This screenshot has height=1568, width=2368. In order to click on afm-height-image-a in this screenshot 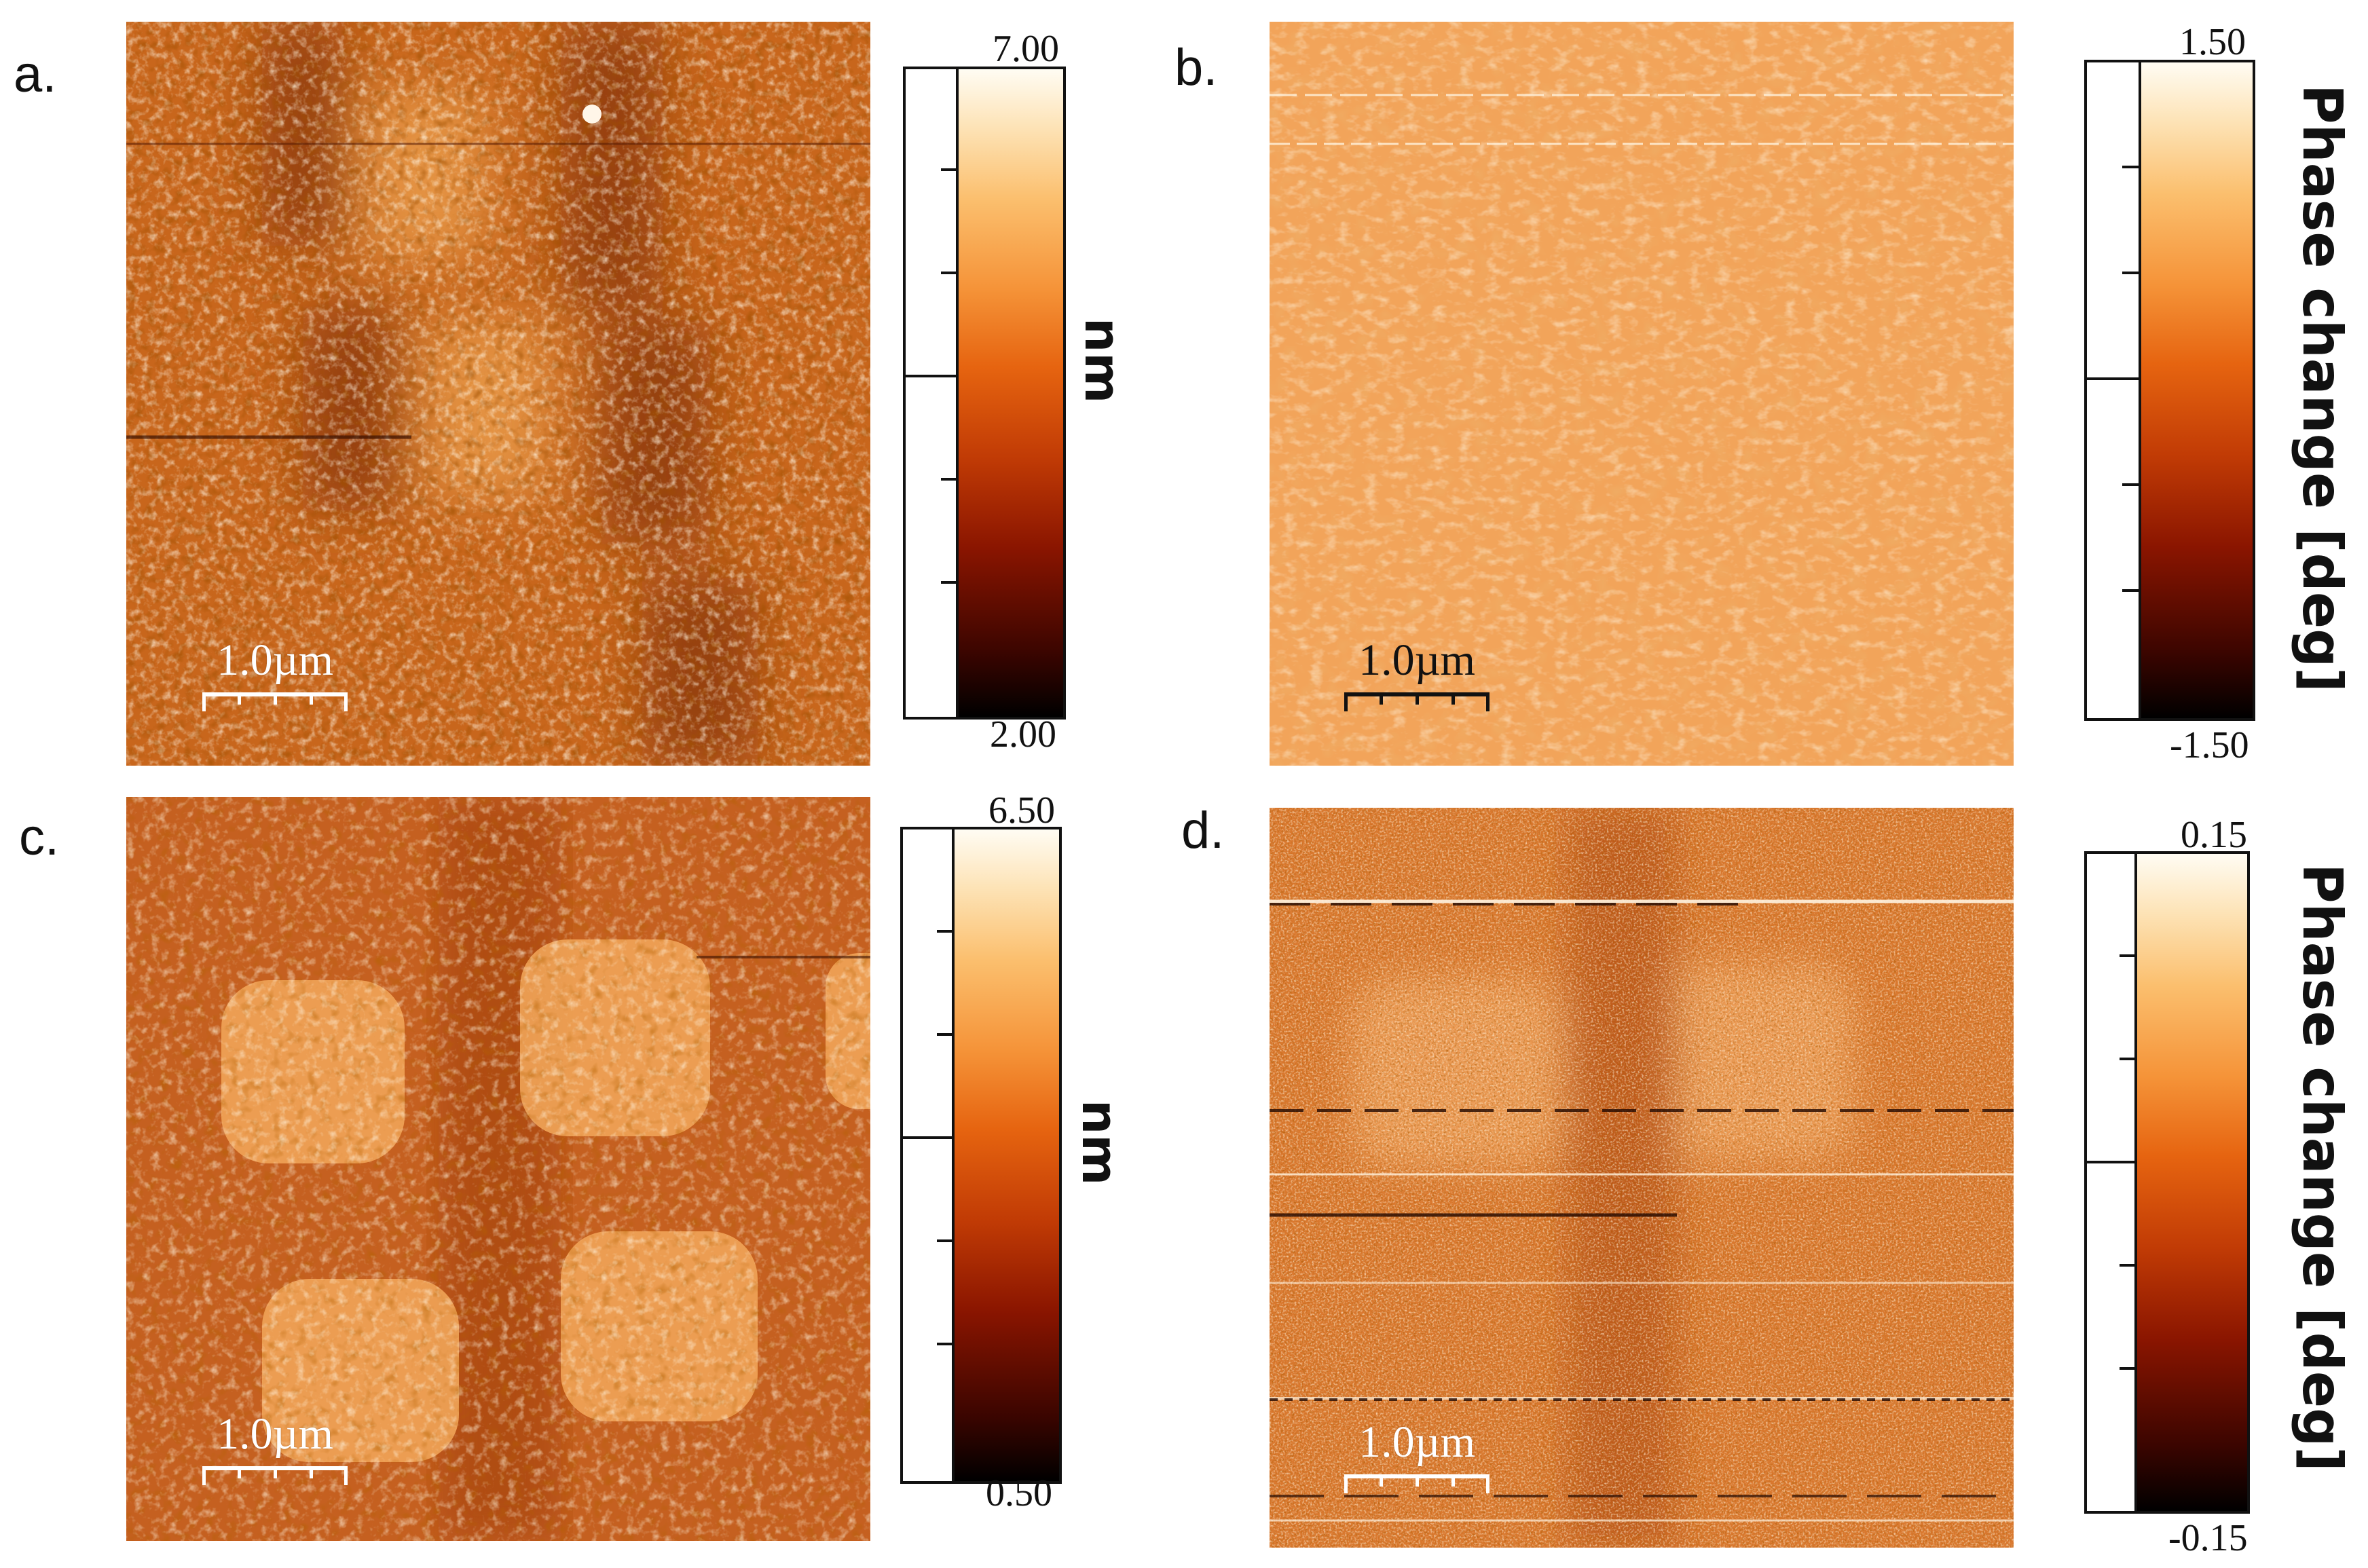, I will do `click(498, 394)`.